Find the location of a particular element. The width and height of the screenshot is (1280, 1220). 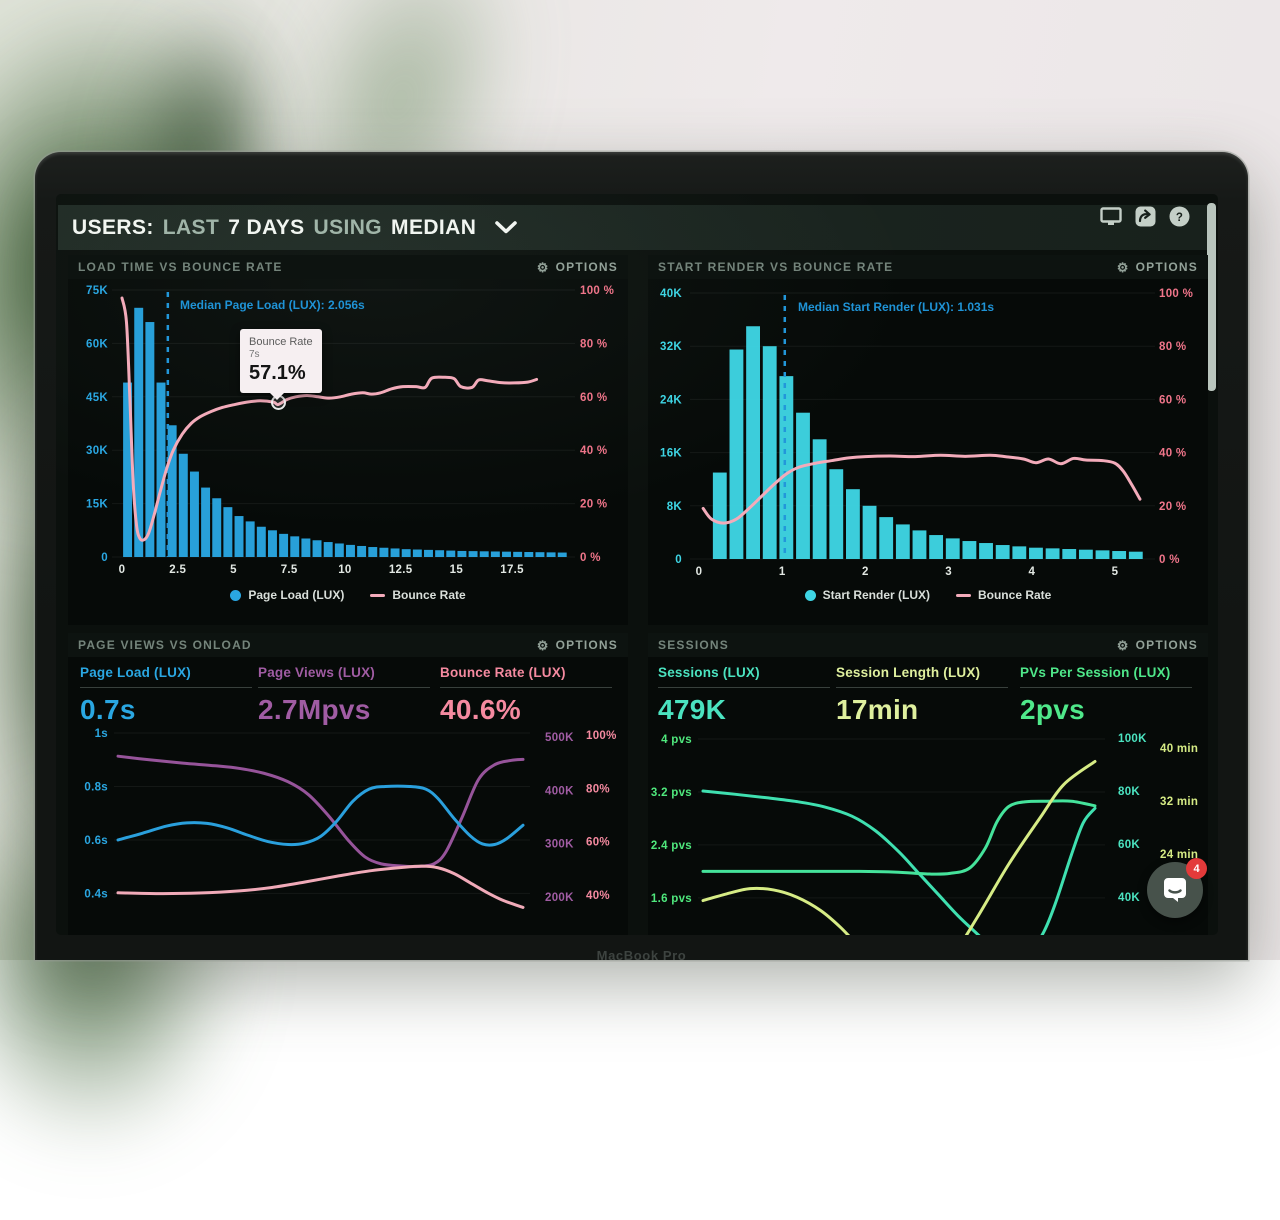

axis-tick: 100K is located at coordinates (1132, 739).